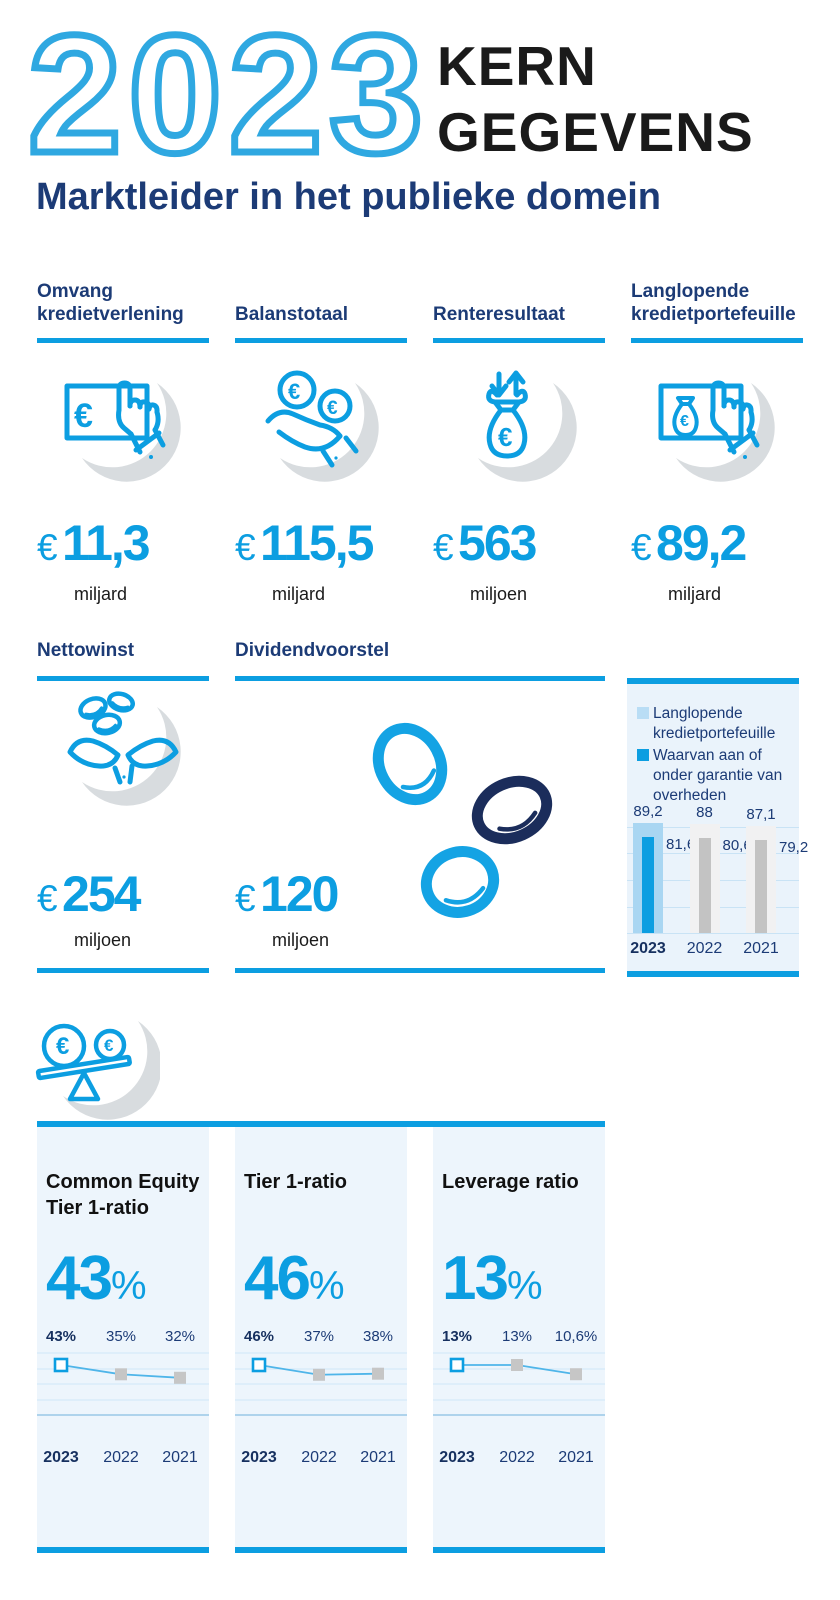 The width and height of the screenshot is (840, 1600). What do you see at coordinates (517, 1365) in the screenshot?
I see `chart-marker-2022` at bounding box center [517, 1365].